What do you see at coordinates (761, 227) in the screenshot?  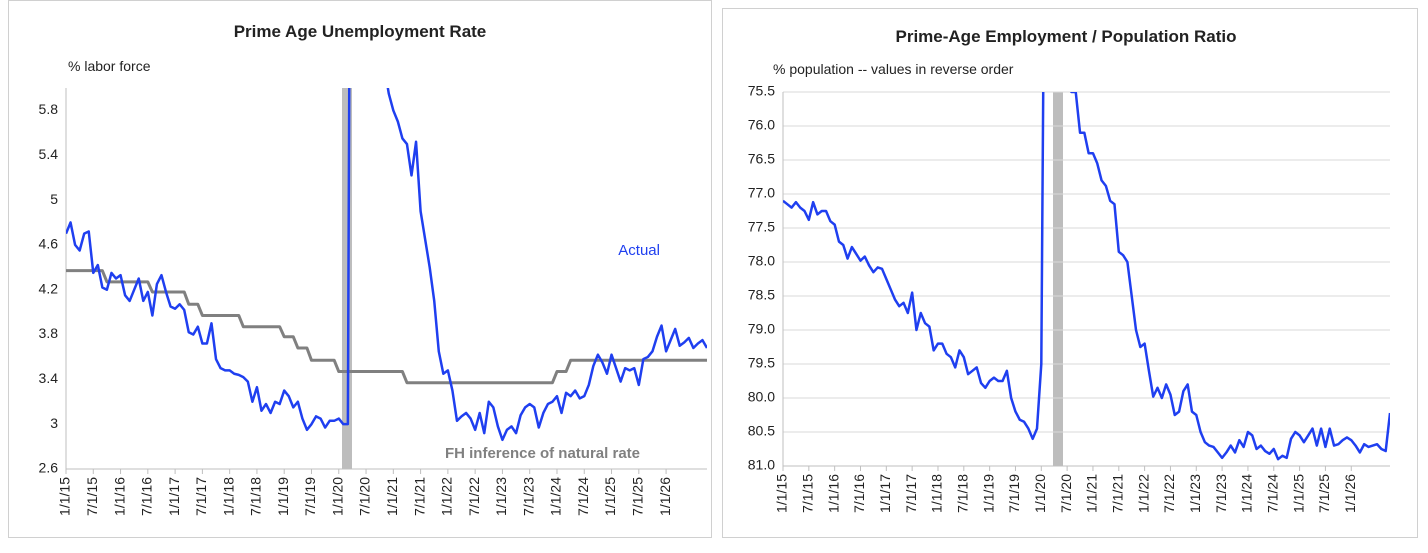 I see `y-tick-label: 77.5` at bounding box center [761, 227].